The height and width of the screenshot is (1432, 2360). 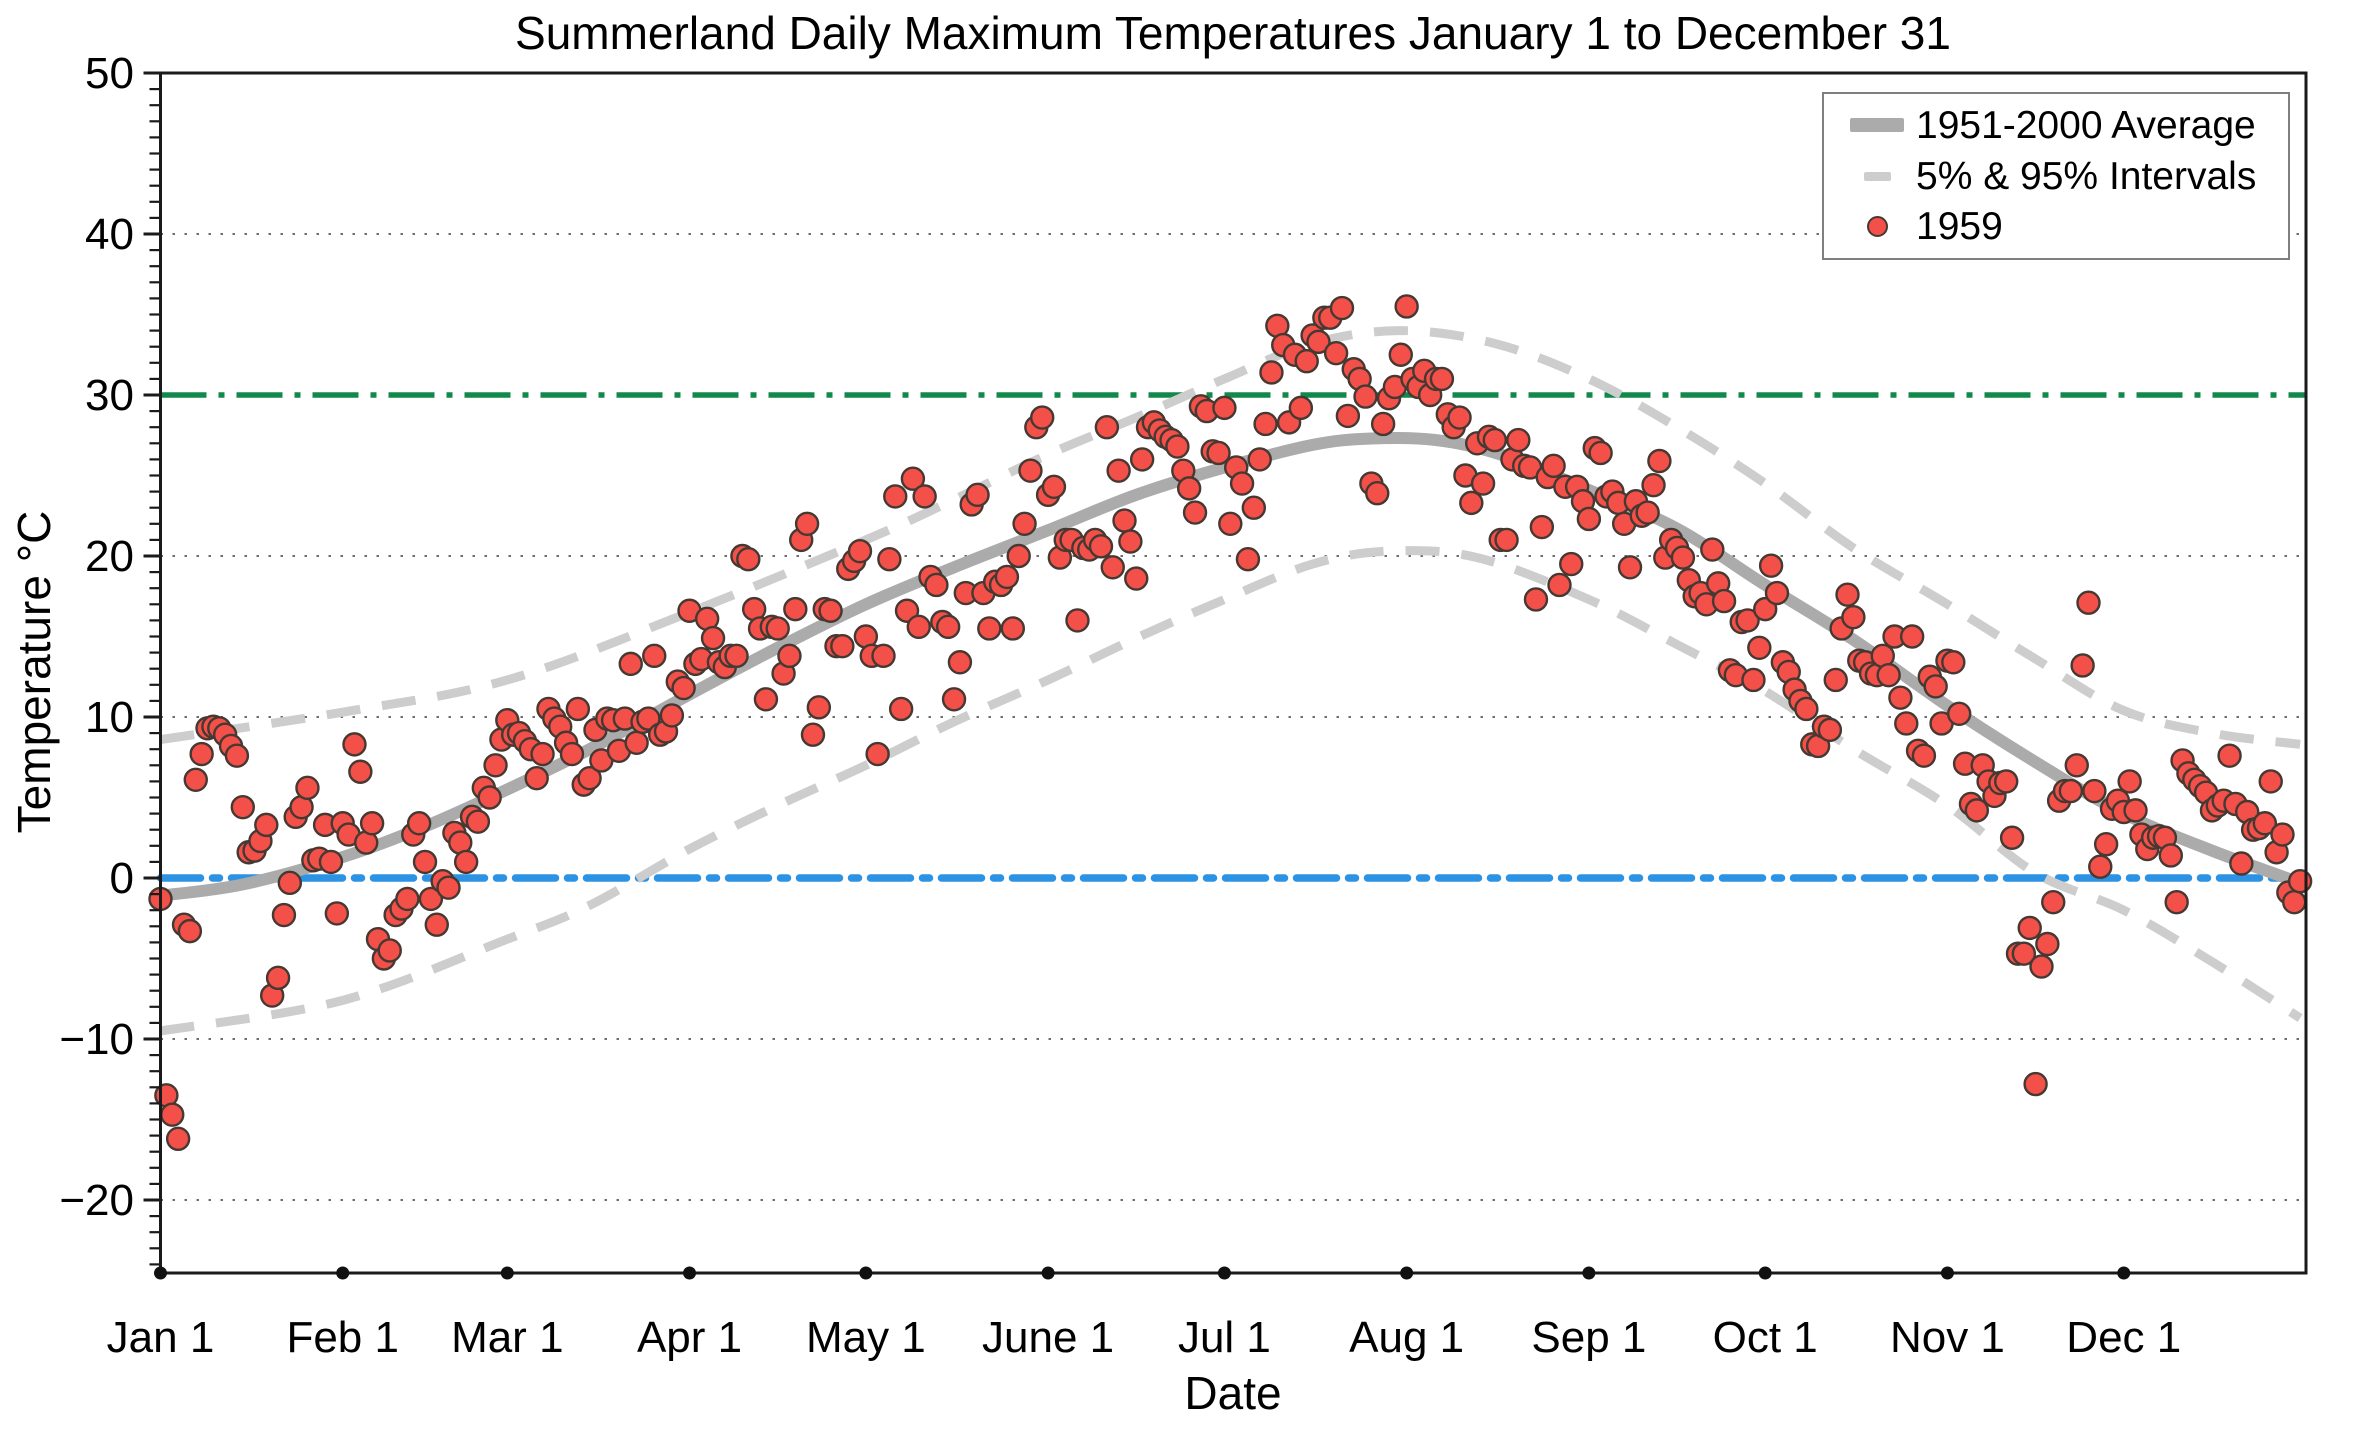 What do you see at coordinates (2123, 1337) in the screenshot?
I see `x-tick-label: Dec 1` at bounding box center [2123, 1337].